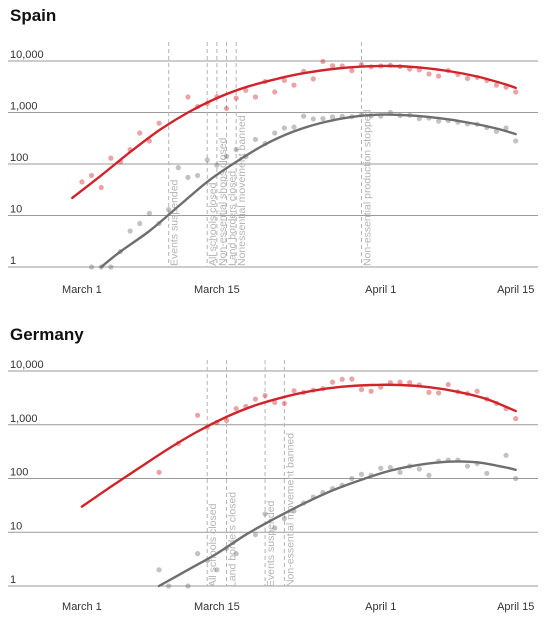 Image resolution: width=547 pixels, height=626 pixels. What do you see at coordinates (242, 190) in the screenshot?
I see `event-label: Nonessential movement banned` at bounding box center [242, 190].